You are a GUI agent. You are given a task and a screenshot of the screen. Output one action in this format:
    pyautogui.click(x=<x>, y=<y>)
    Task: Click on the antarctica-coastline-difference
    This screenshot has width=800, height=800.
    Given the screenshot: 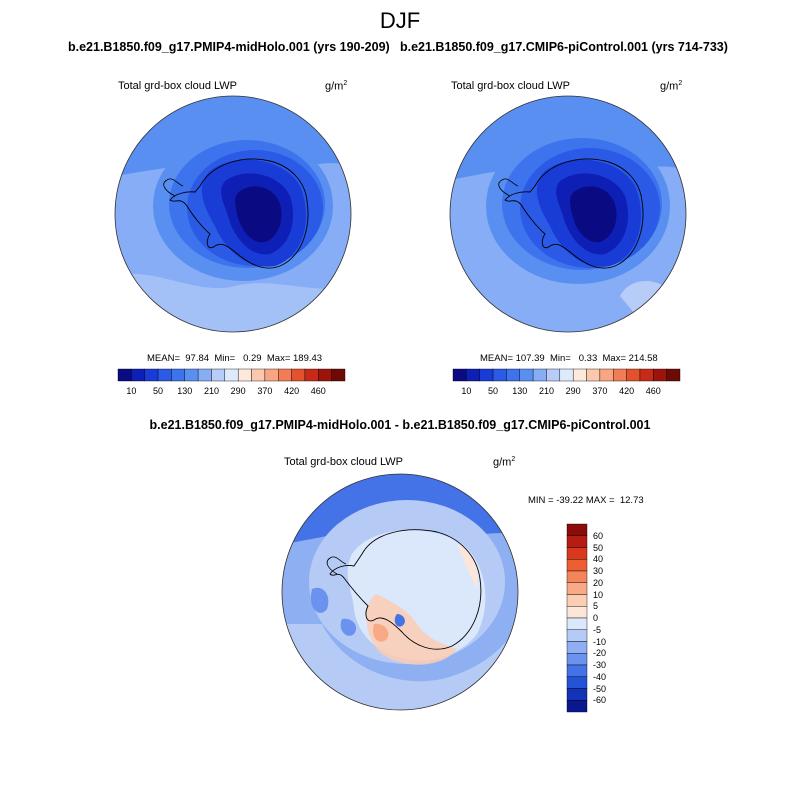 What is the action you would take?
    pyautogui.click(x=405, y=589)
    